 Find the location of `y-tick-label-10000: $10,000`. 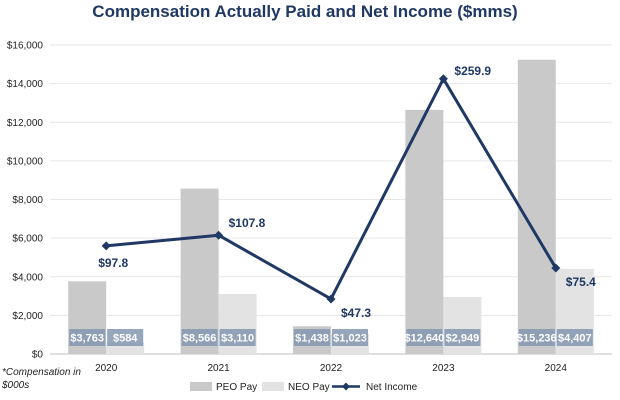

y-tick-label-10000: $10,000 is located at coordinates (25, 161).